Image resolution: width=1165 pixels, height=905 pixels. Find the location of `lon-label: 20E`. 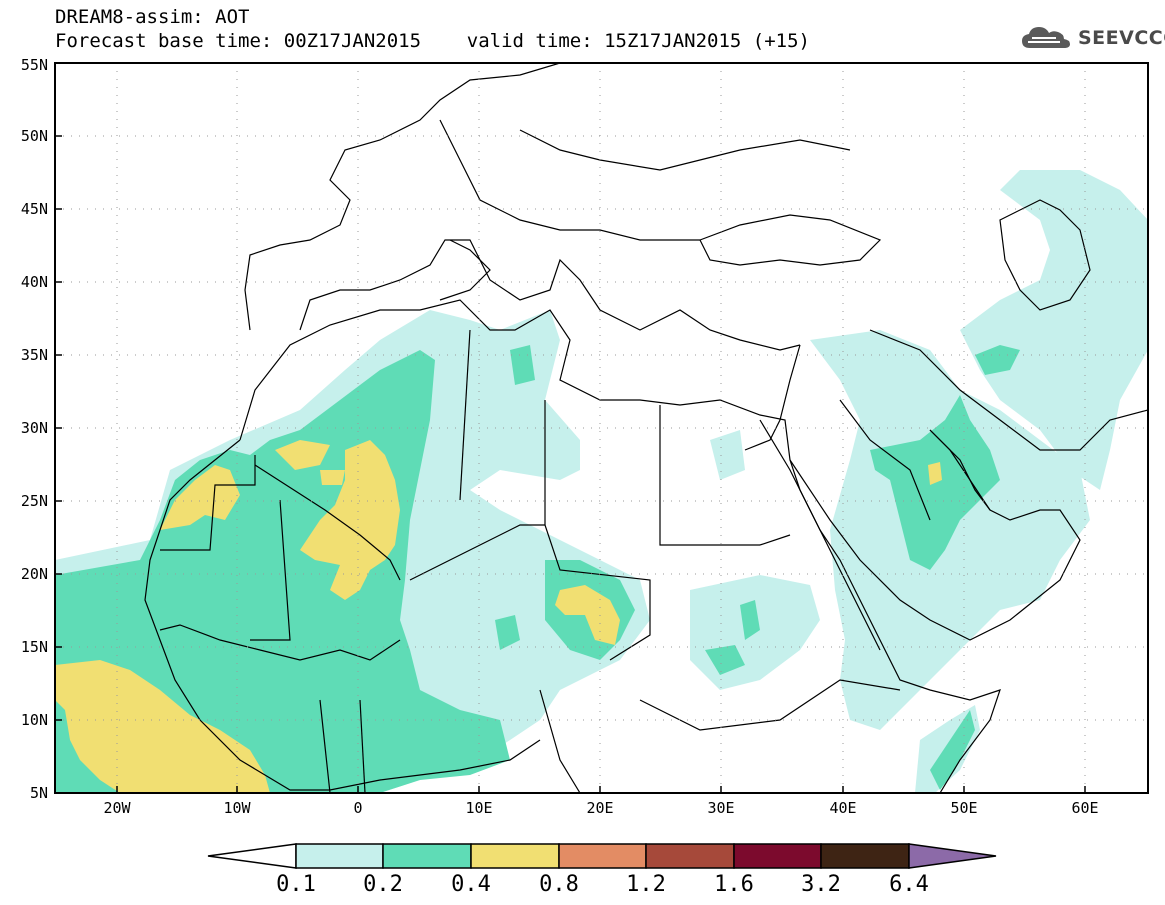

lon-label: 20E is located at coordinates (599, 808).